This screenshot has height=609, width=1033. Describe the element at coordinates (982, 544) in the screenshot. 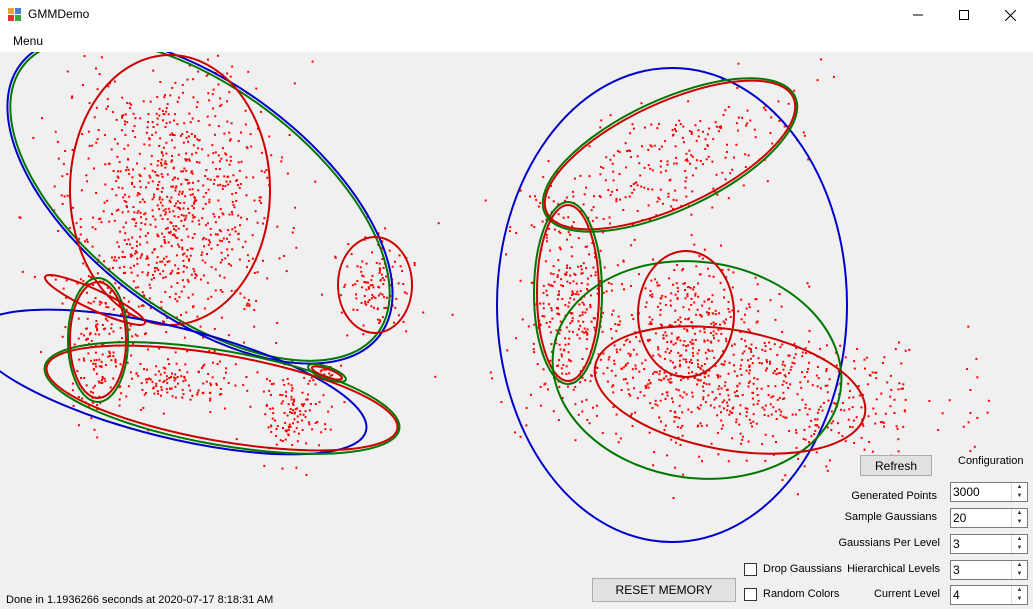

I see `gaussians-per-level-input` at that location.